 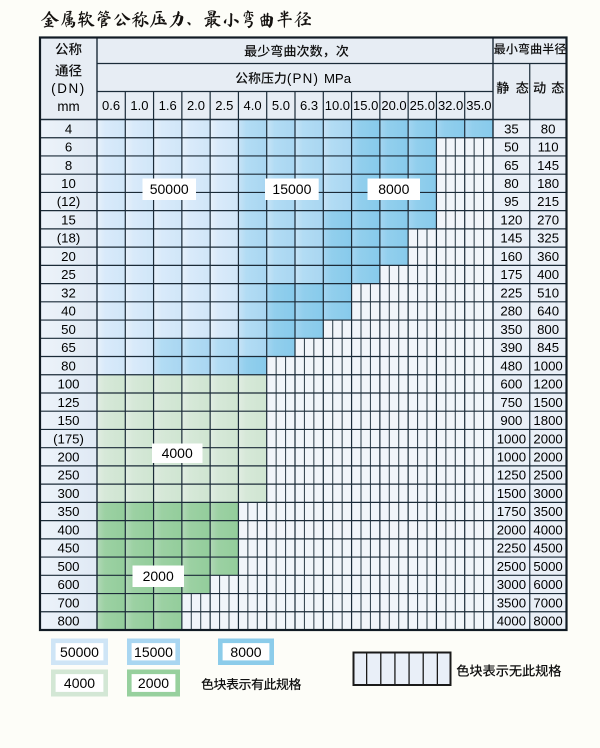 I want to click on svg-text: 110, so click(x=548, y=147).